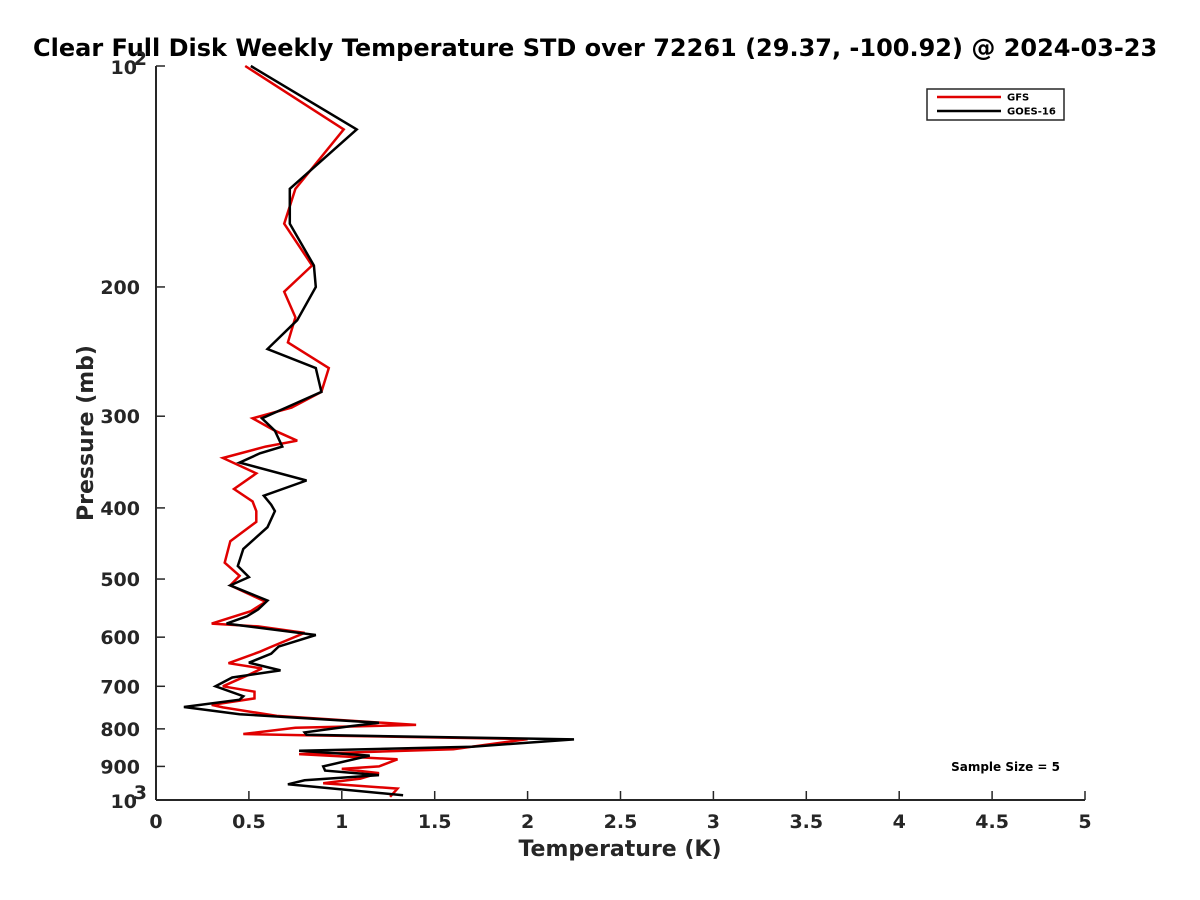 The width and height of the screenshot is (1200, 900). I want to click on legend-label-goes16: GOES-16, so click(1031, 112).